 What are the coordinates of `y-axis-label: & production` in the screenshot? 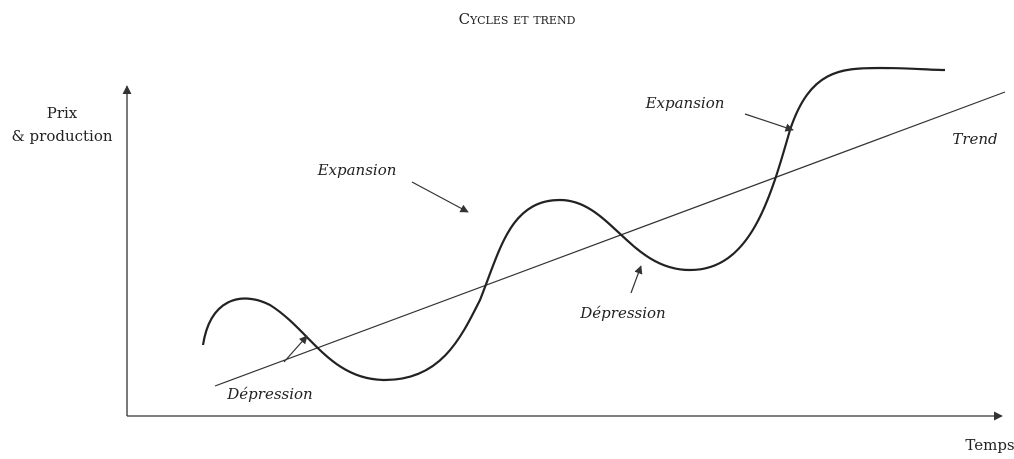 It's located at (61, 136).